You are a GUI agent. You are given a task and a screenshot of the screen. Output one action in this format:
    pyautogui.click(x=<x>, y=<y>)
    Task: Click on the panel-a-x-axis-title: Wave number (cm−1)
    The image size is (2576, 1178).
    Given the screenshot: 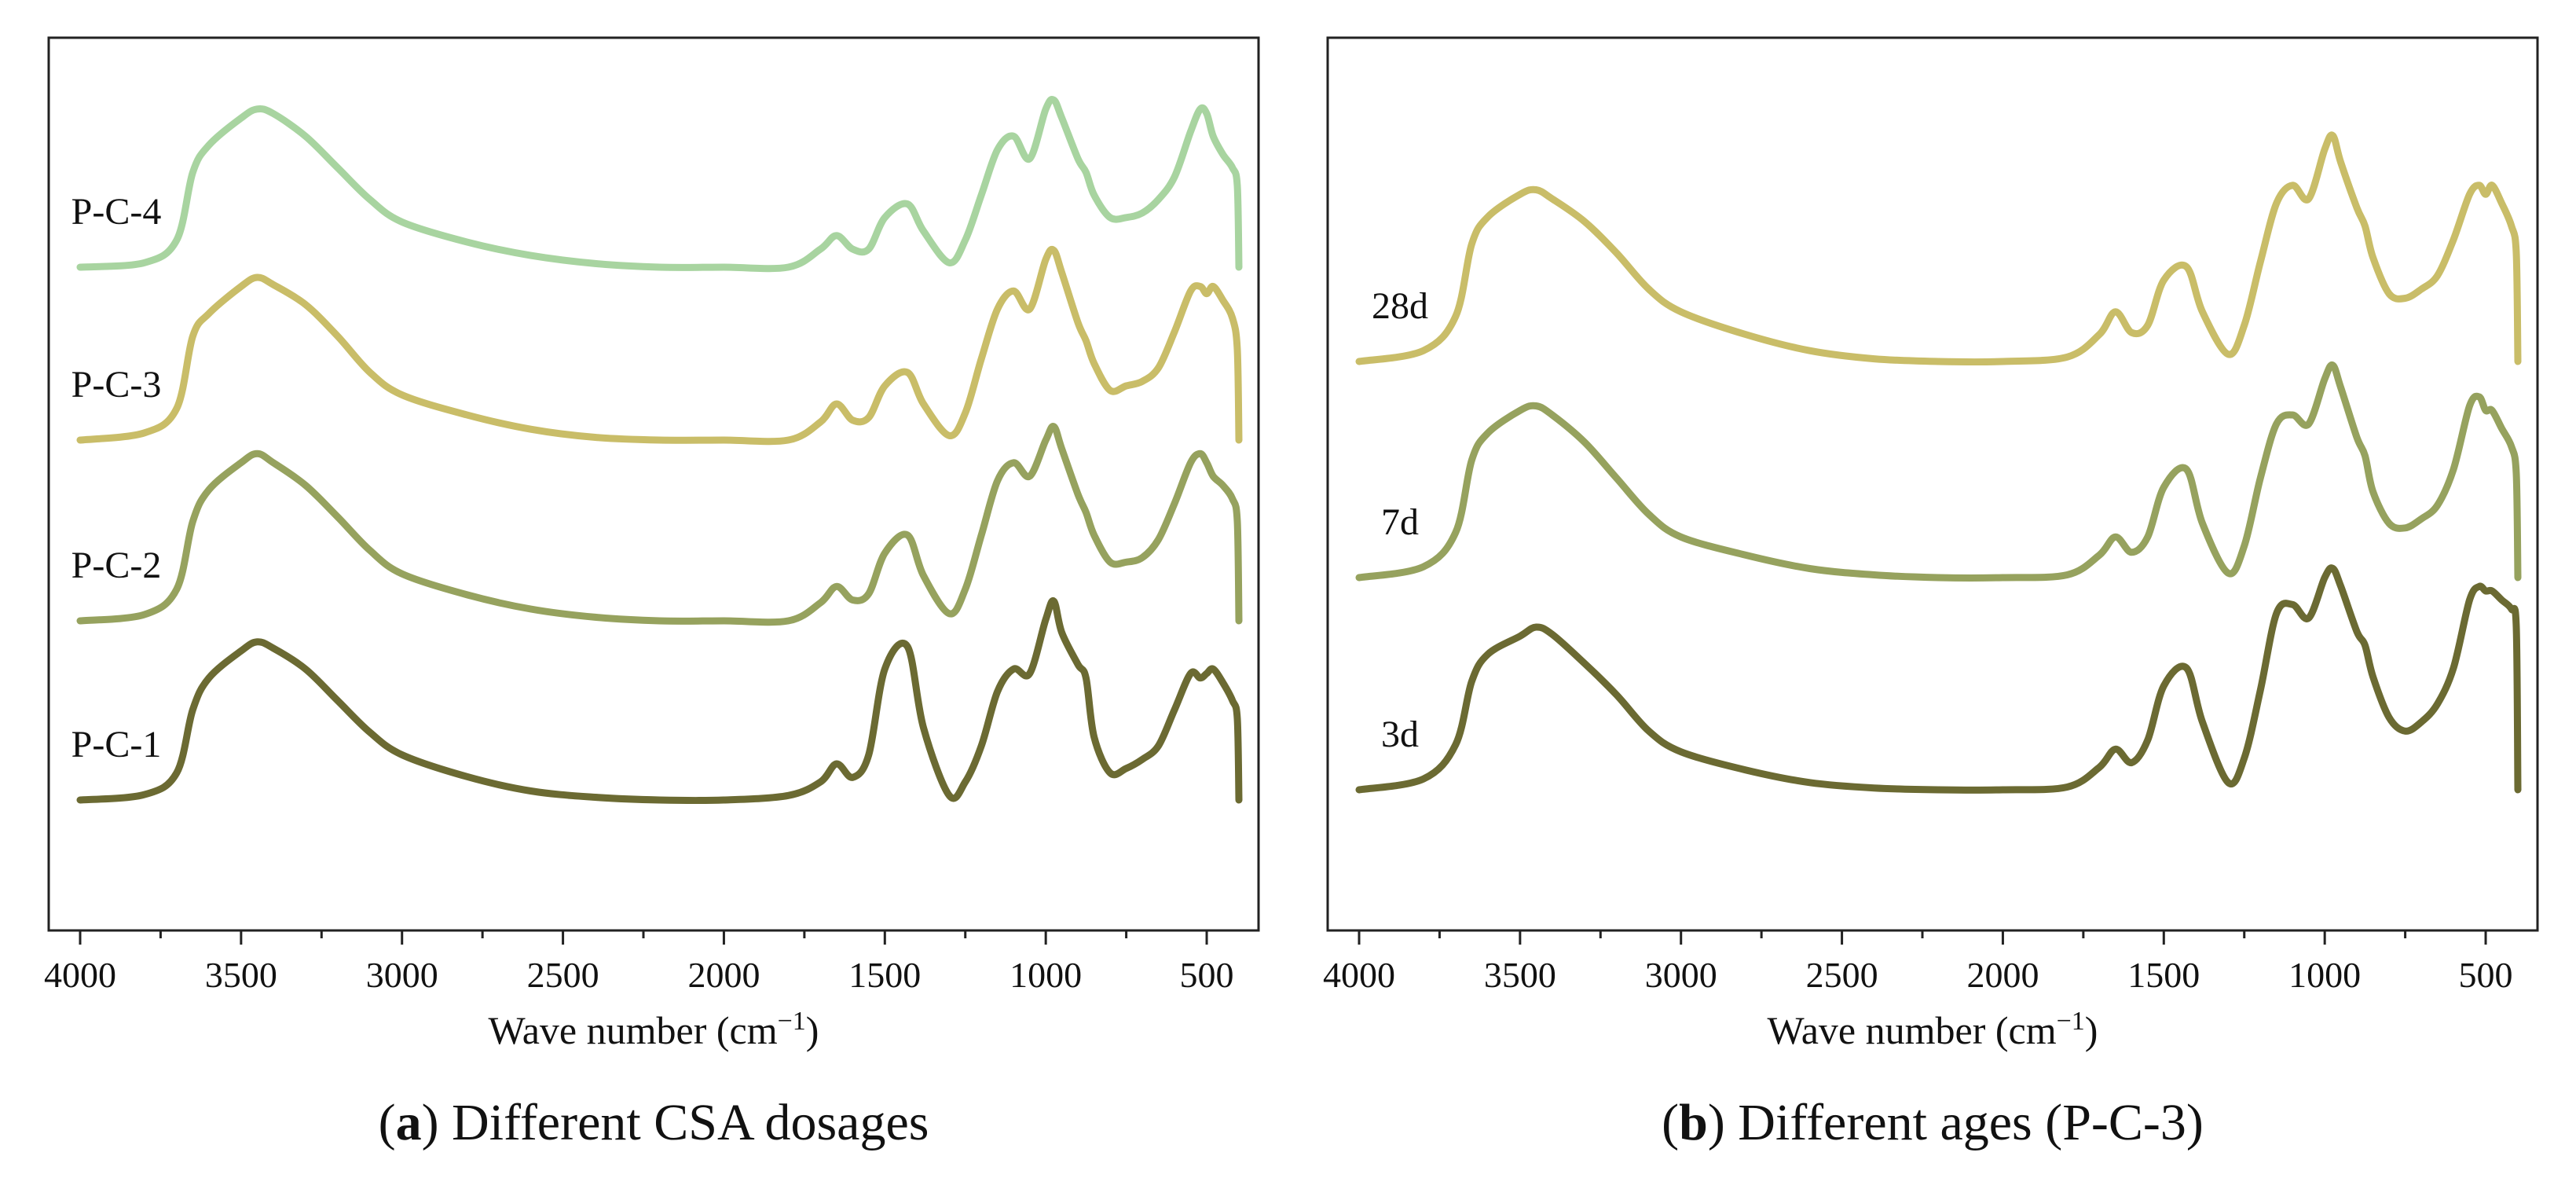 What is the action you would take?
    pyautogui.click(x=654, y=1029)
    